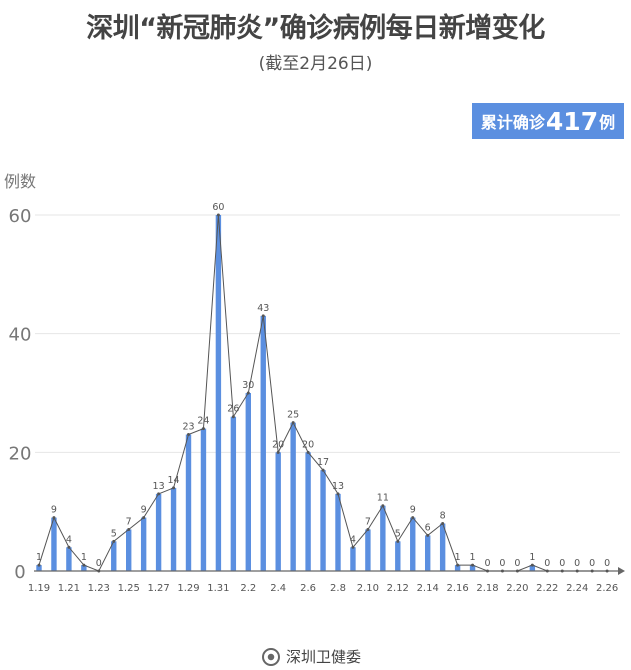 Image resolution: width=631 pixels, height=670 pixels. Describe the element at coordinates (398, 588) in the screenshot. I see `x-tick-label: 2.12` at that location.